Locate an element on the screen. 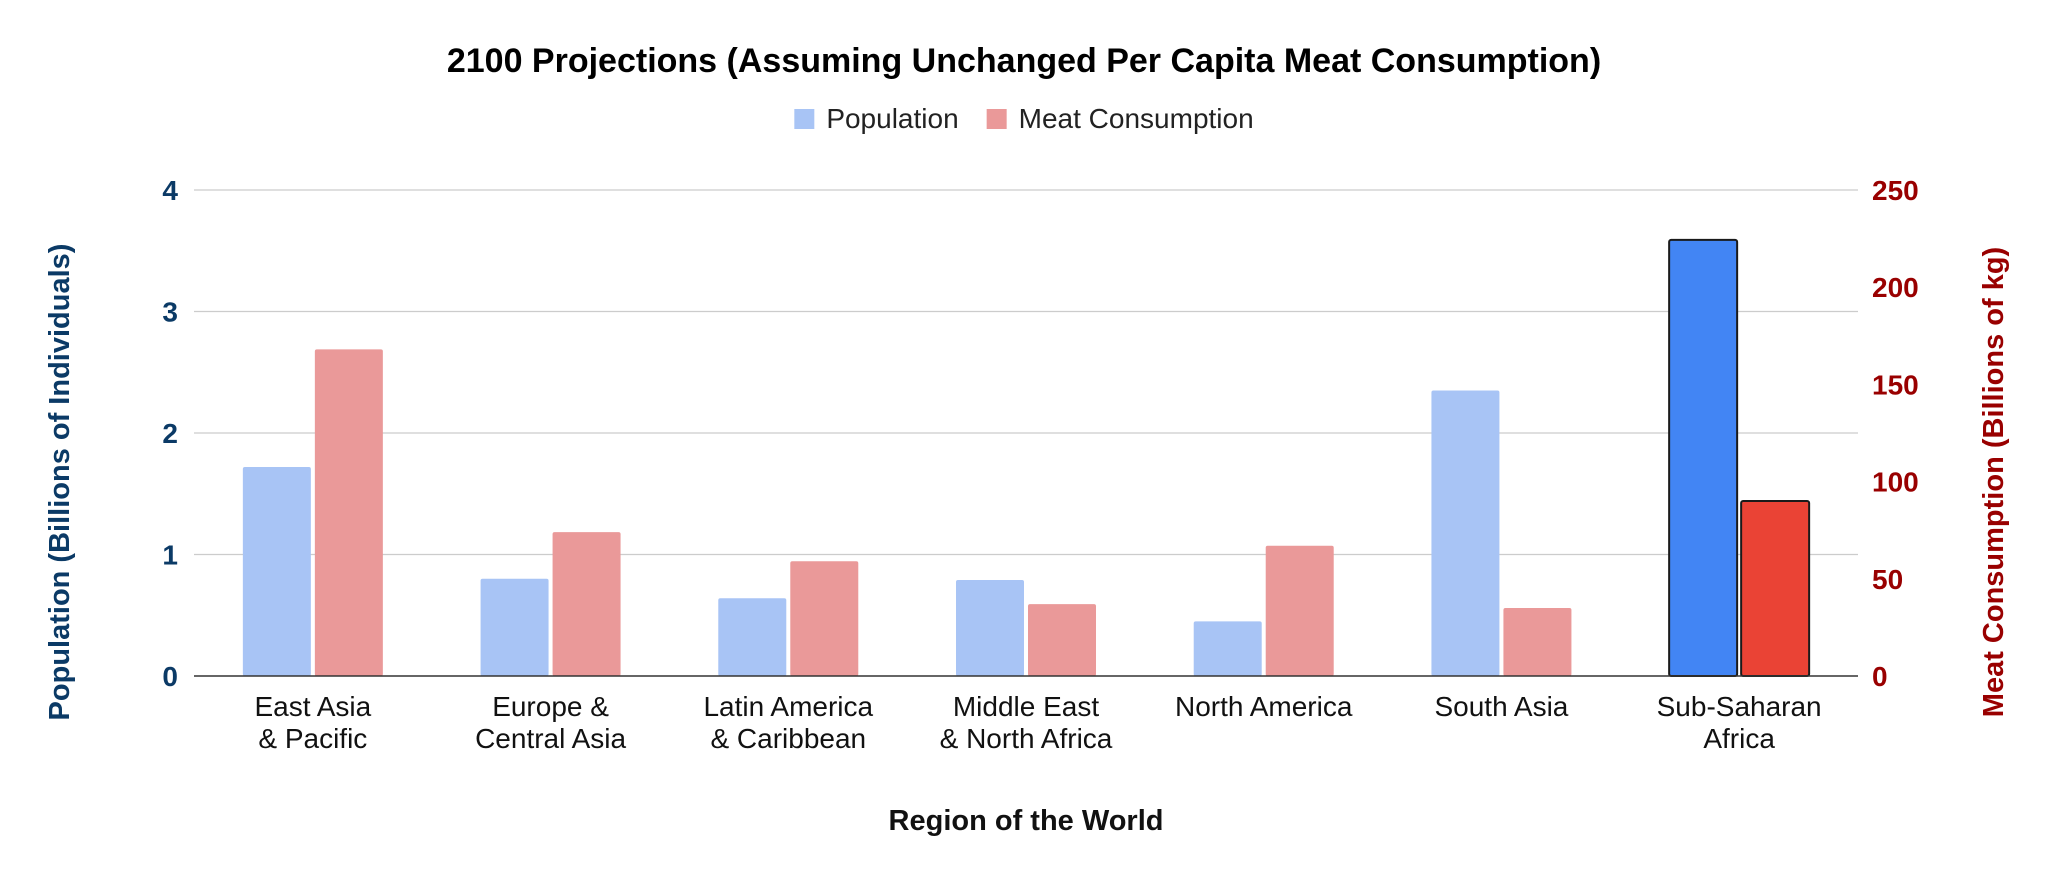 This screenshot has height=884, width=2048. x-tick-label: & Pacific is located at coordinates (312, 738).